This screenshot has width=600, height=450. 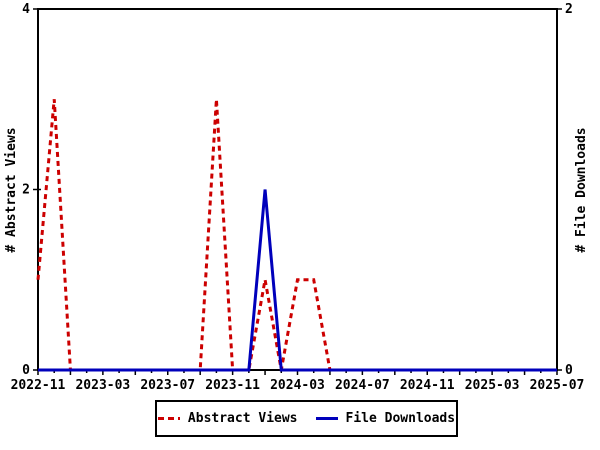 What do you see at coordinates (242, 418) in the screenshot?
I see `legend-label-abstract-views: Abstract Views` at bounding box center [242, 418].